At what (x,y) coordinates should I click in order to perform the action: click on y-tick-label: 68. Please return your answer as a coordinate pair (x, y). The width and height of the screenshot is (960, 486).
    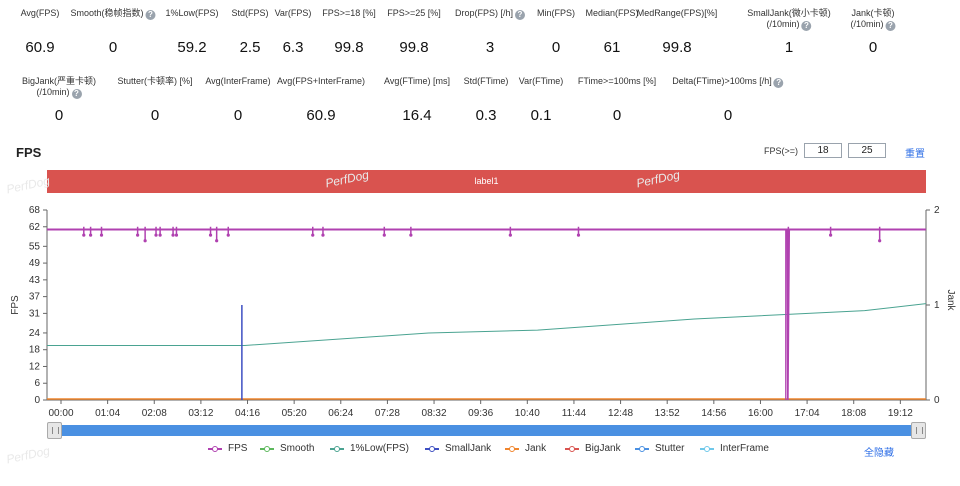
    Looking at the image, I should click on (35, 210).